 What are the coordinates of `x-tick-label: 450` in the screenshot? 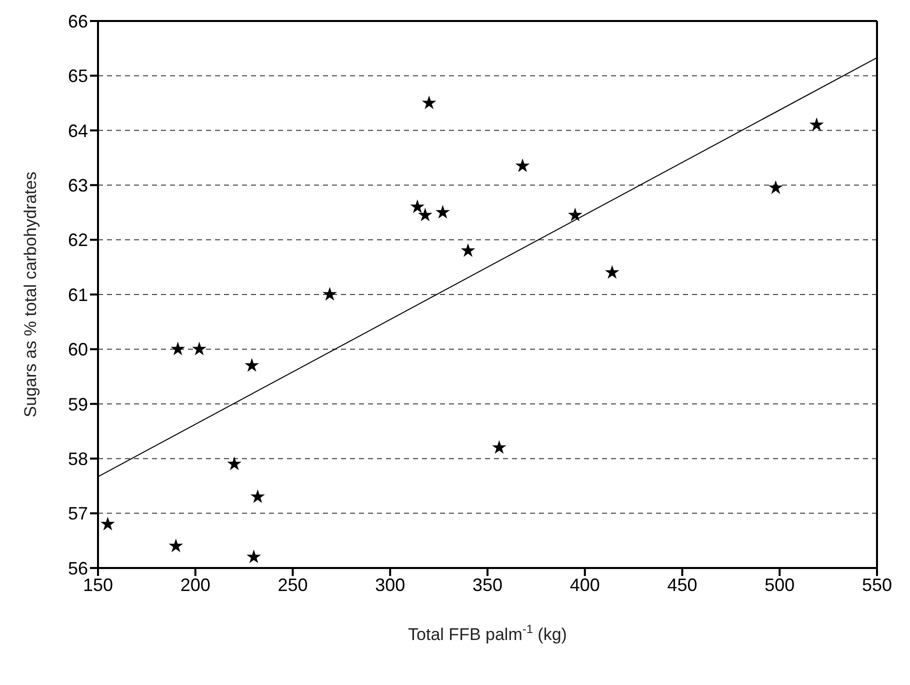 It's located at (682, 584).